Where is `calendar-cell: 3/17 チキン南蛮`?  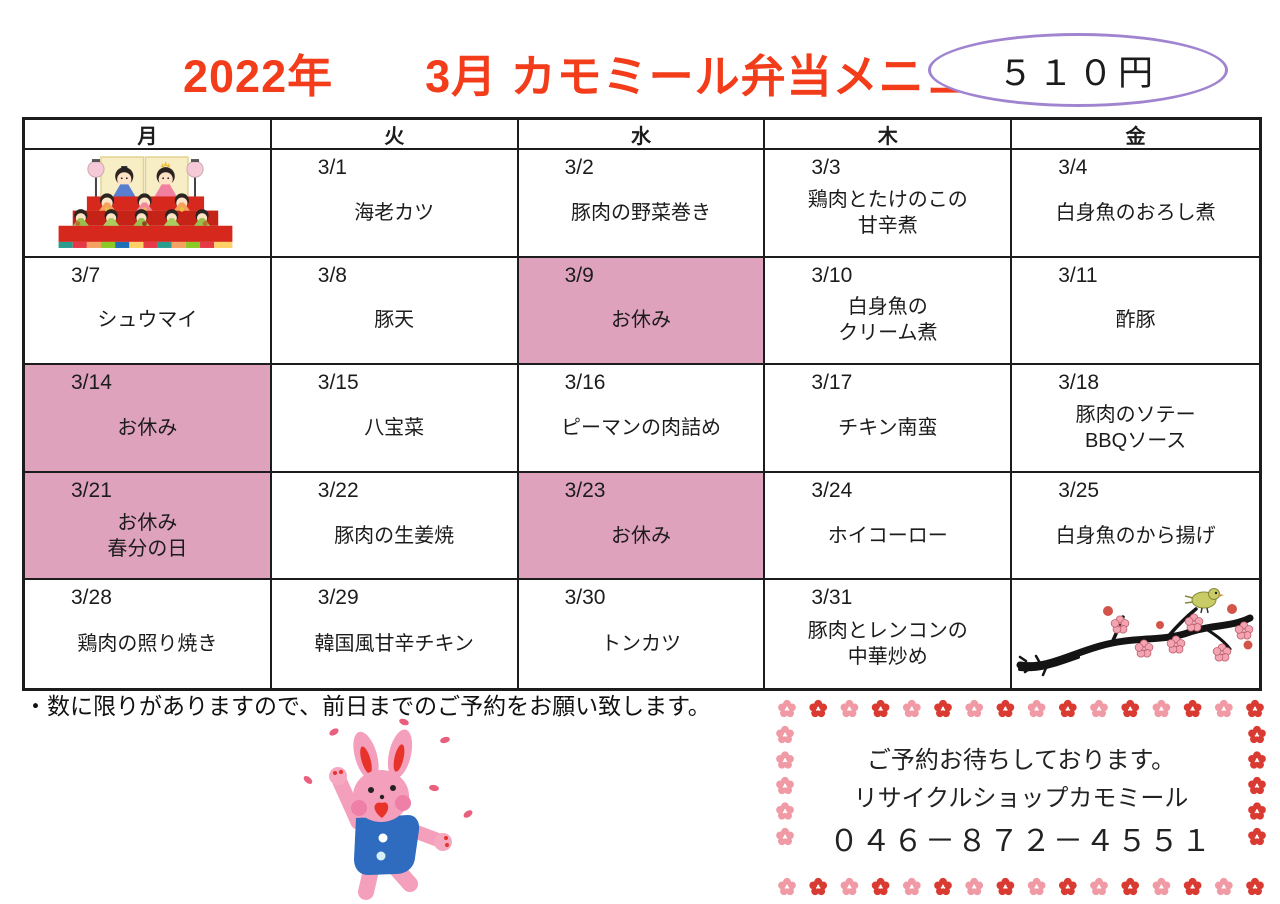 calendar-cell: 3/17 チキン南蛮 is located at coordinates (889, 419).